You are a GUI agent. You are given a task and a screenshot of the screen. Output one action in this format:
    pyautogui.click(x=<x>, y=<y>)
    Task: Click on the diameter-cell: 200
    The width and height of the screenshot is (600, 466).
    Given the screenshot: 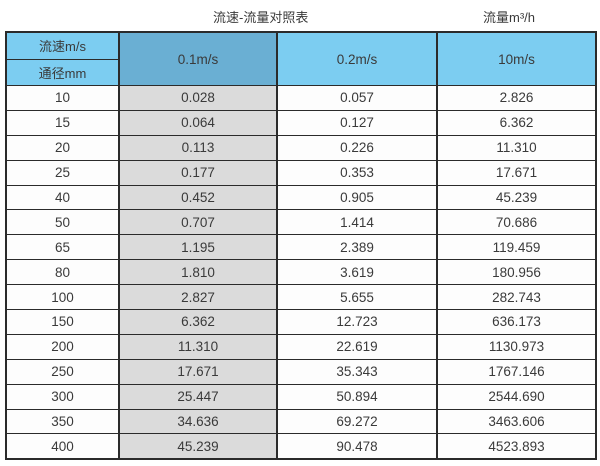 What is the action you would take?
    pyautogui.click(x=62, y=346)
    